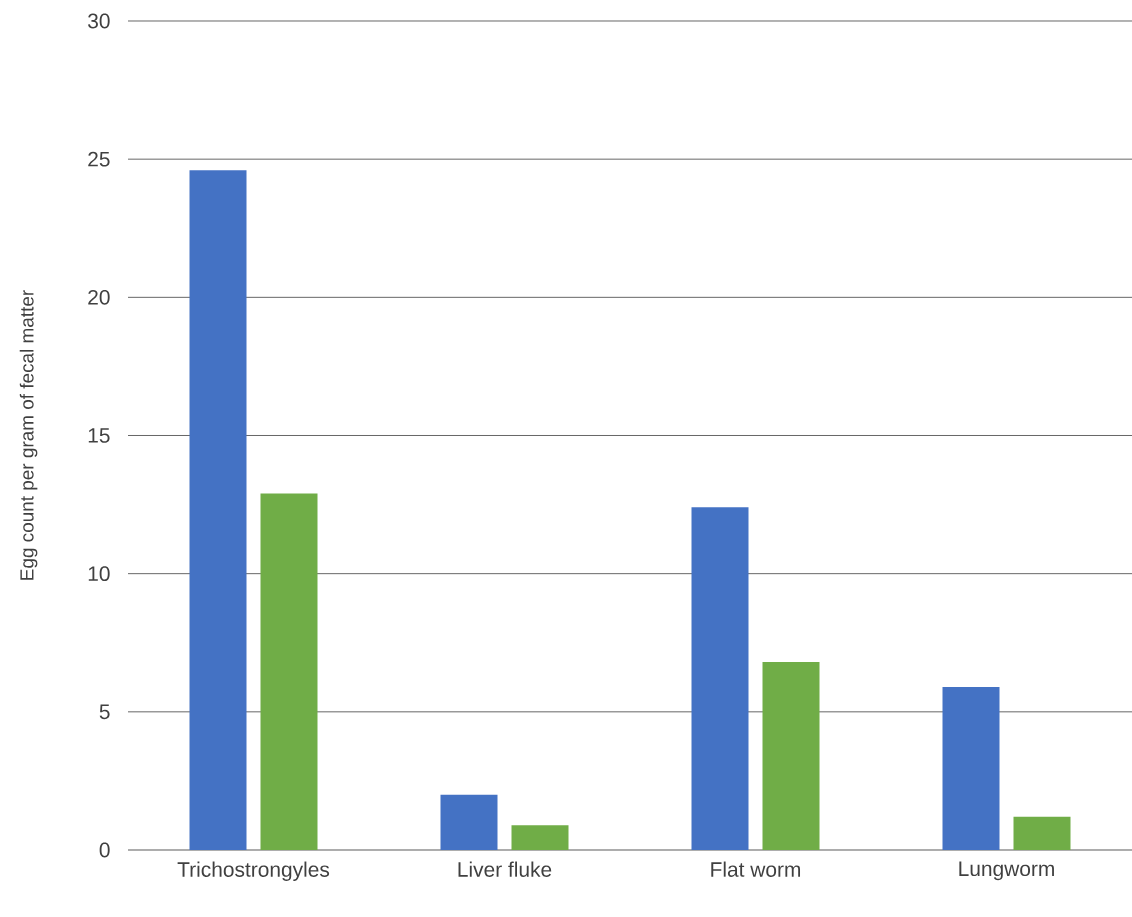 Image resolution: width=1132 pixels, height=917 pixels. What do you see at coordinates (756, 869) in the screenshot?
I see `x-tick-label: Flat worm` at bounding box center [756, 869].